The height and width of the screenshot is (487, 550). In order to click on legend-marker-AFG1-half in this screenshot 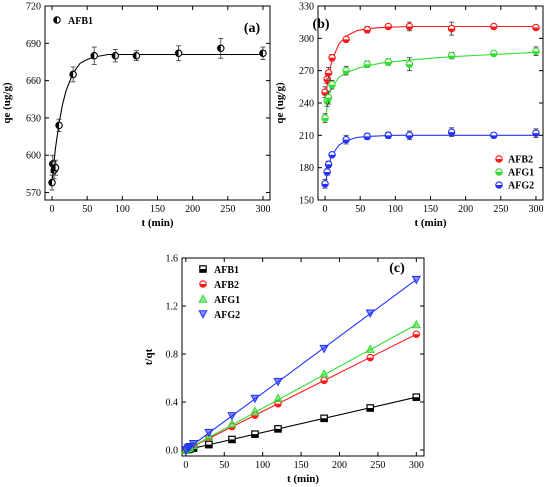, I will do `click(499, 174)`.